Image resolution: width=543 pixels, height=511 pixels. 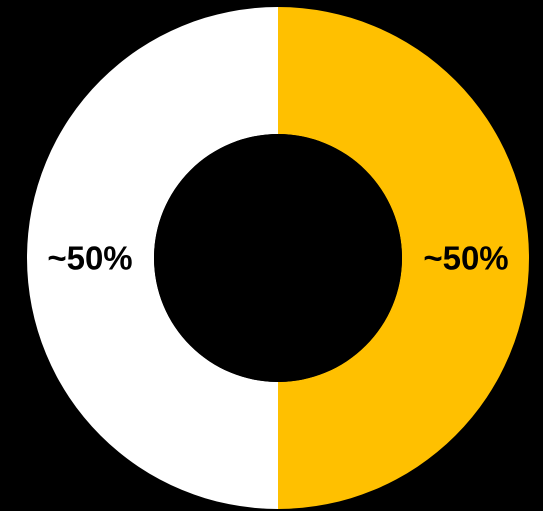 I want to click on donut-slice-label-0: ~50%, so click(x=465, y=258).